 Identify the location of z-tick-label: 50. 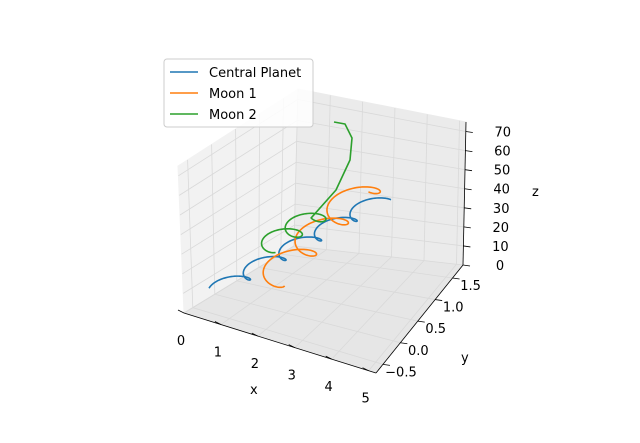
(502, 171).